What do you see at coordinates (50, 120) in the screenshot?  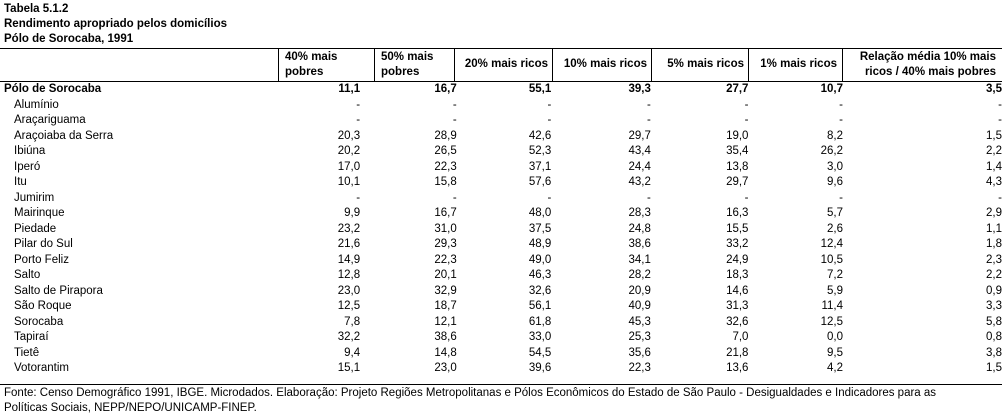 I see `municipality-name: Araçariguama` at bounding box center [50, 120].